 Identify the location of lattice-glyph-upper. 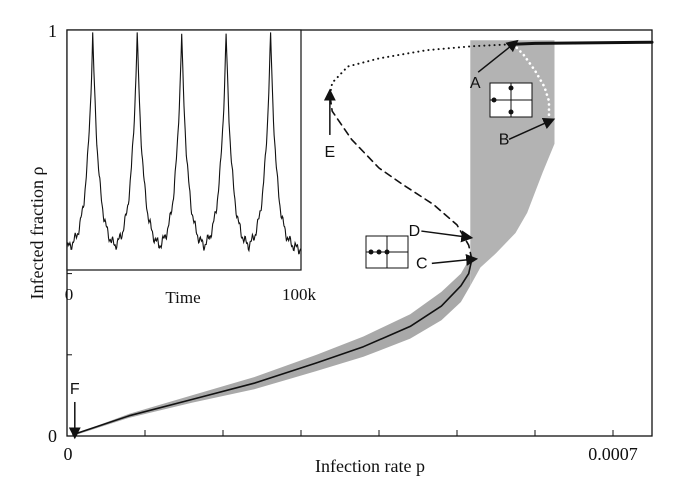
(511, 100).